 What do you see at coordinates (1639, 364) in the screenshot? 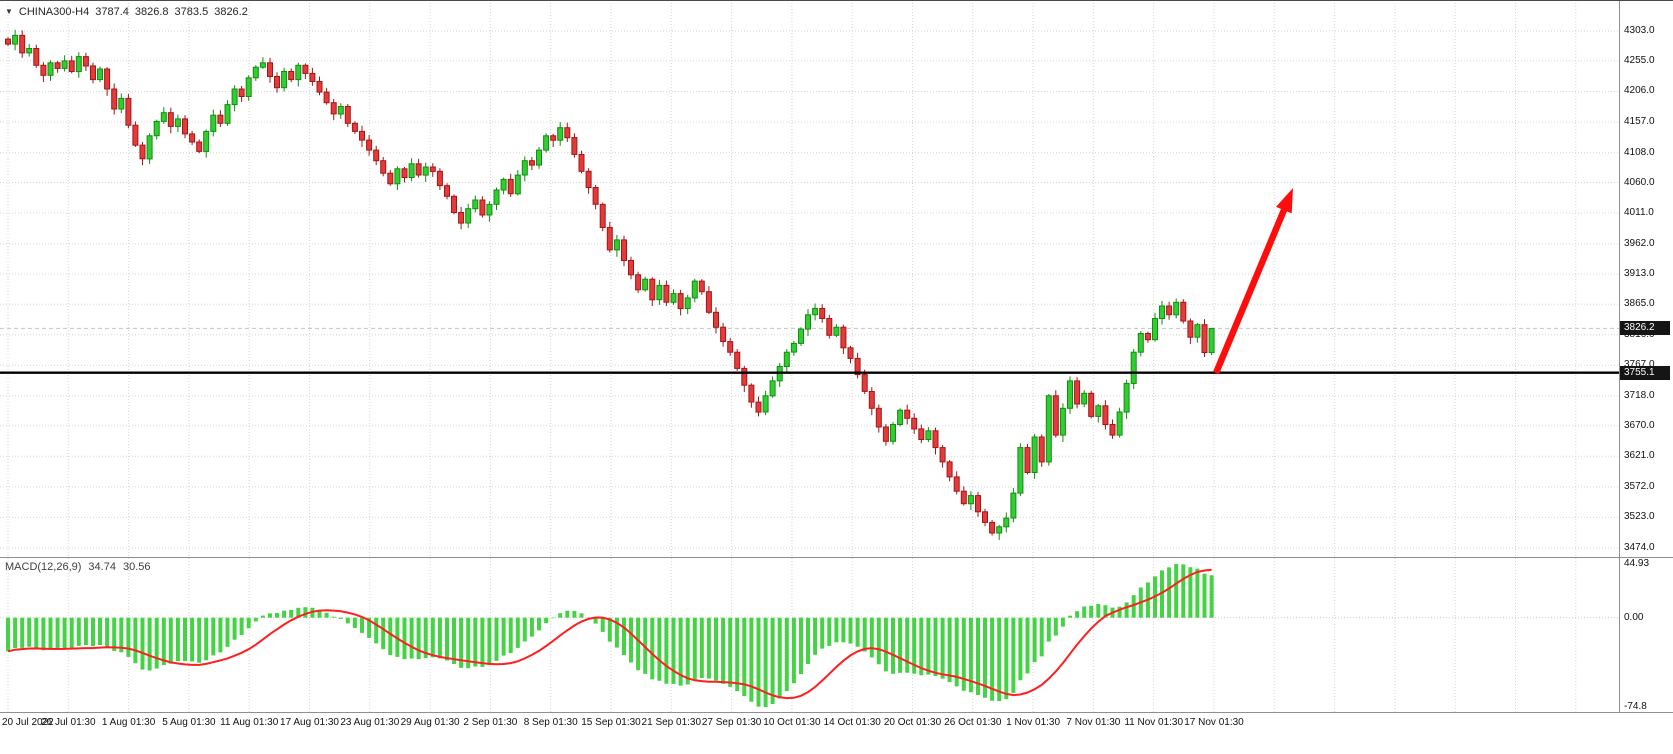
I see `price-tick-label: 3767.0` at bounding box center [1639, 364].